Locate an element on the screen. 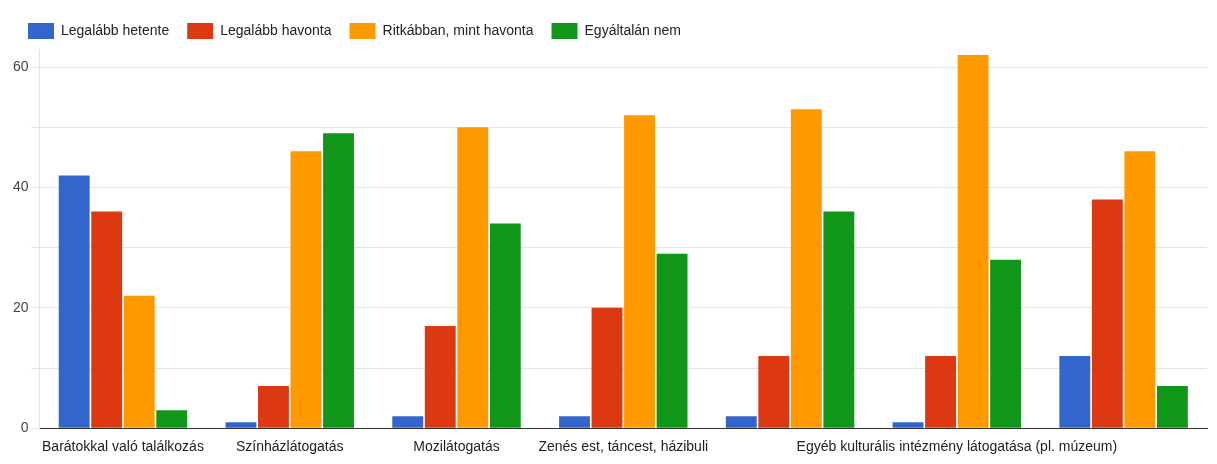  x-tick-label: Egyéb kulturális intézmény látogatása (pl. múzeum) is located at coordinates (957, 446).